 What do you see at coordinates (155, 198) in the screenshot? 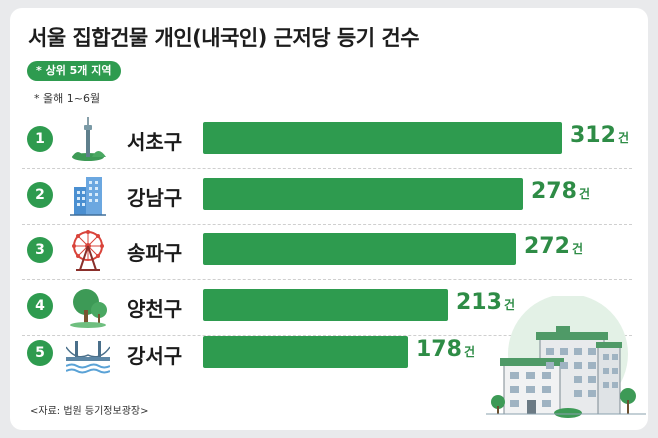
I see `district-label: 강남구` at bounding box center [155, 198].